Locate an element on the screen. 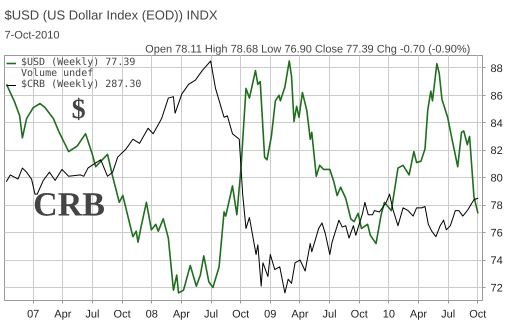  annotation: CRB is located at coordinates (69, 205).